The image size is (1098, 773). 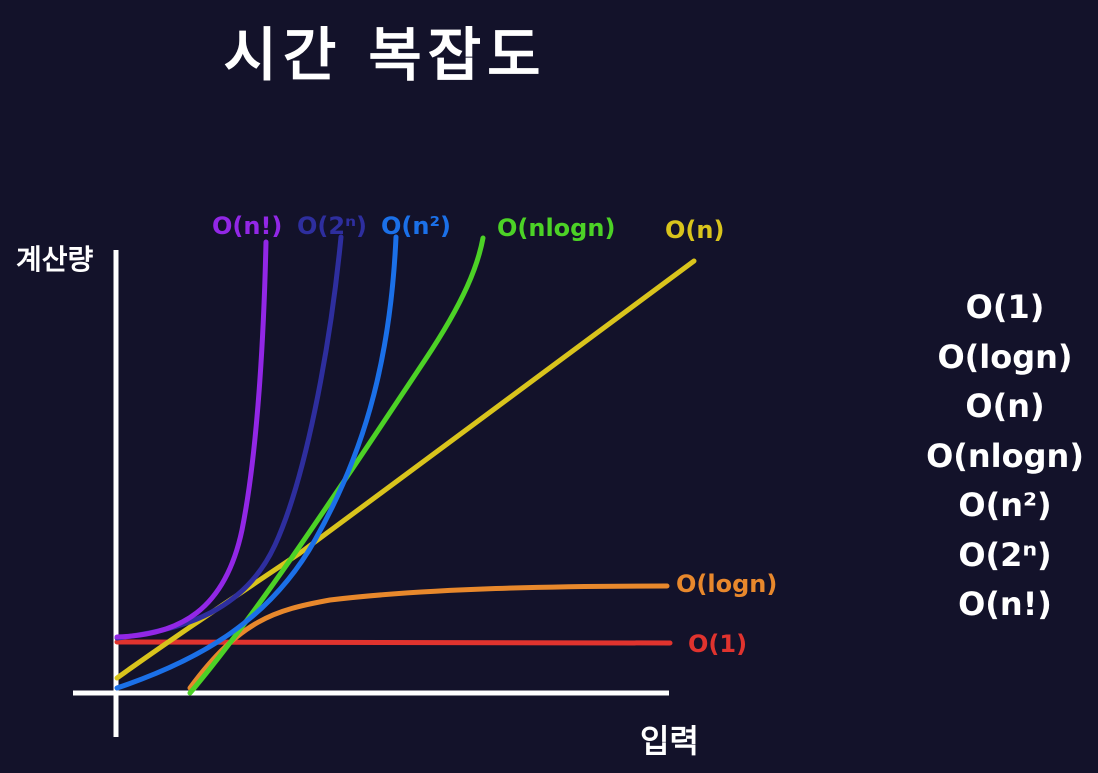 I want to click on ranking-item: O(nlogn), so click(x=1001, y=457).